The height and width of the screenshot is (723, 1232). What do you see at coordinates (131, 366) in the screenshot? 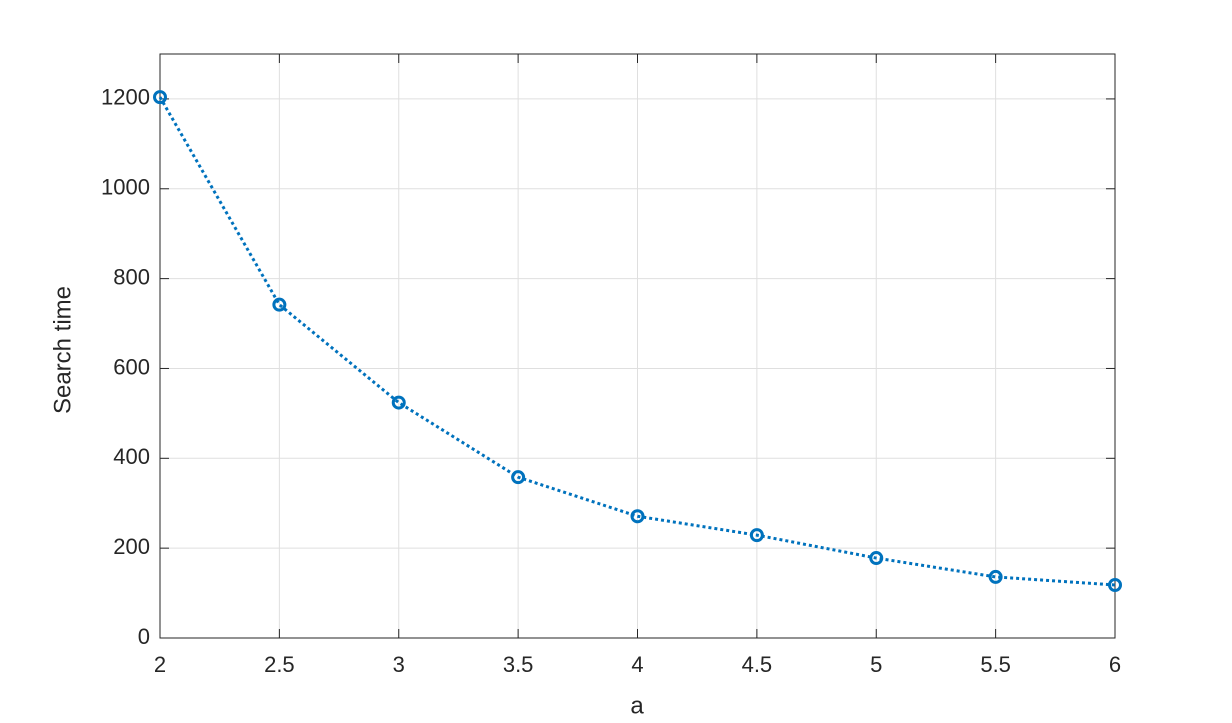
I see `y-tick-label: 600` at bounding box center [131, 366].